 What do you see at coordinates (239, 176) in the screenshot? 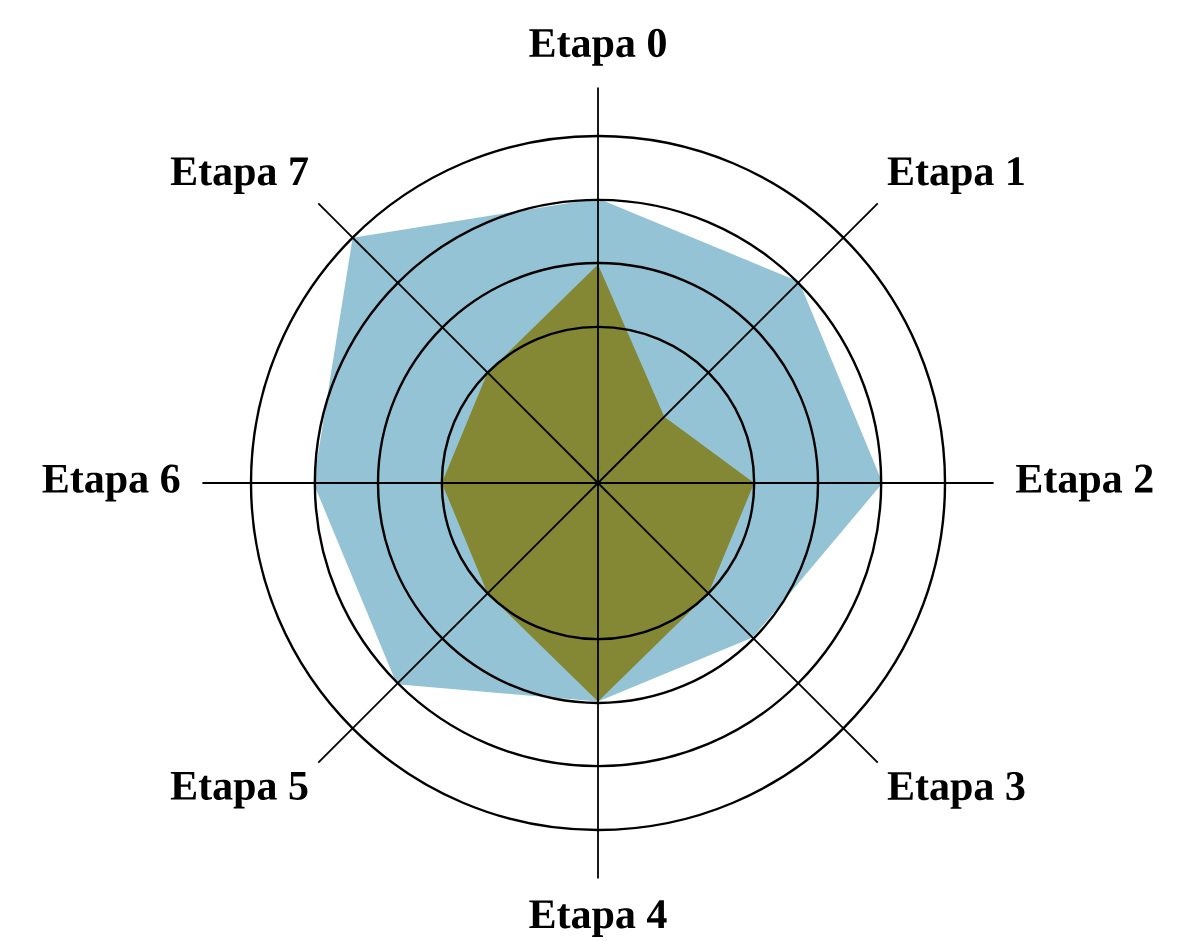
I see `spoke-label: Etapa 7` at bounding box center [239, 176].